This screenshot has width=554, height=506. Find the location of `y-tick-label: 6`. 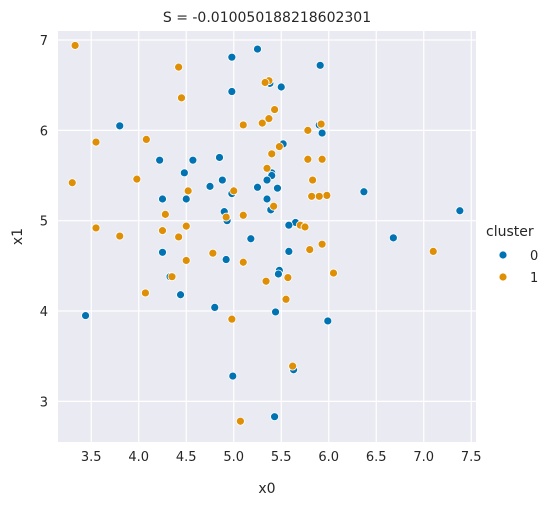

y-tick-label: 6 is located at coordinates (44, 131).